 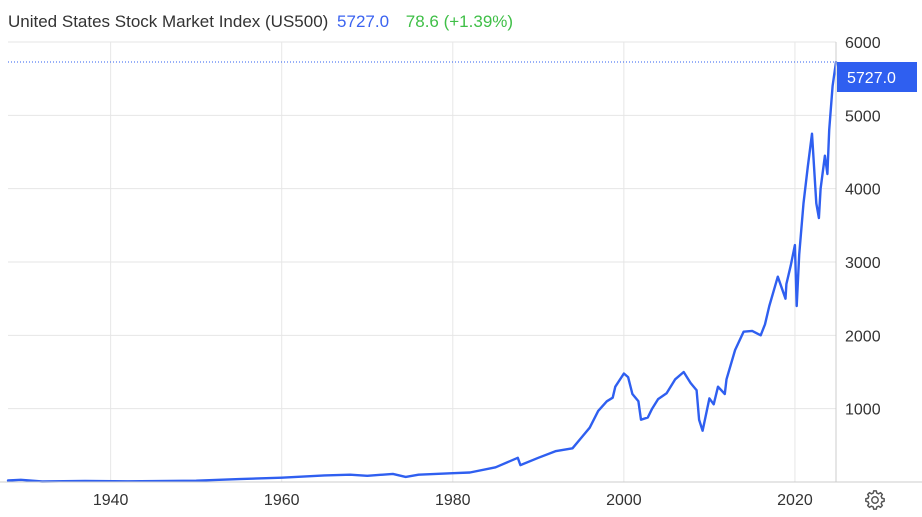 I want to click on y-tick-label: 3000, so click(x=863, y=263).